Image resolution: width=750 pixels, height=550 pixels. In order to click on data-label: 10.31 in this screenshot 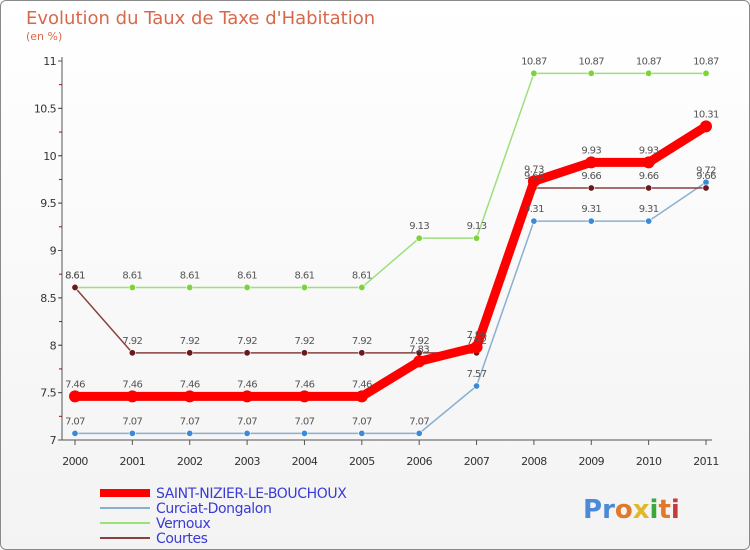, I will do `click(706, 114)`.